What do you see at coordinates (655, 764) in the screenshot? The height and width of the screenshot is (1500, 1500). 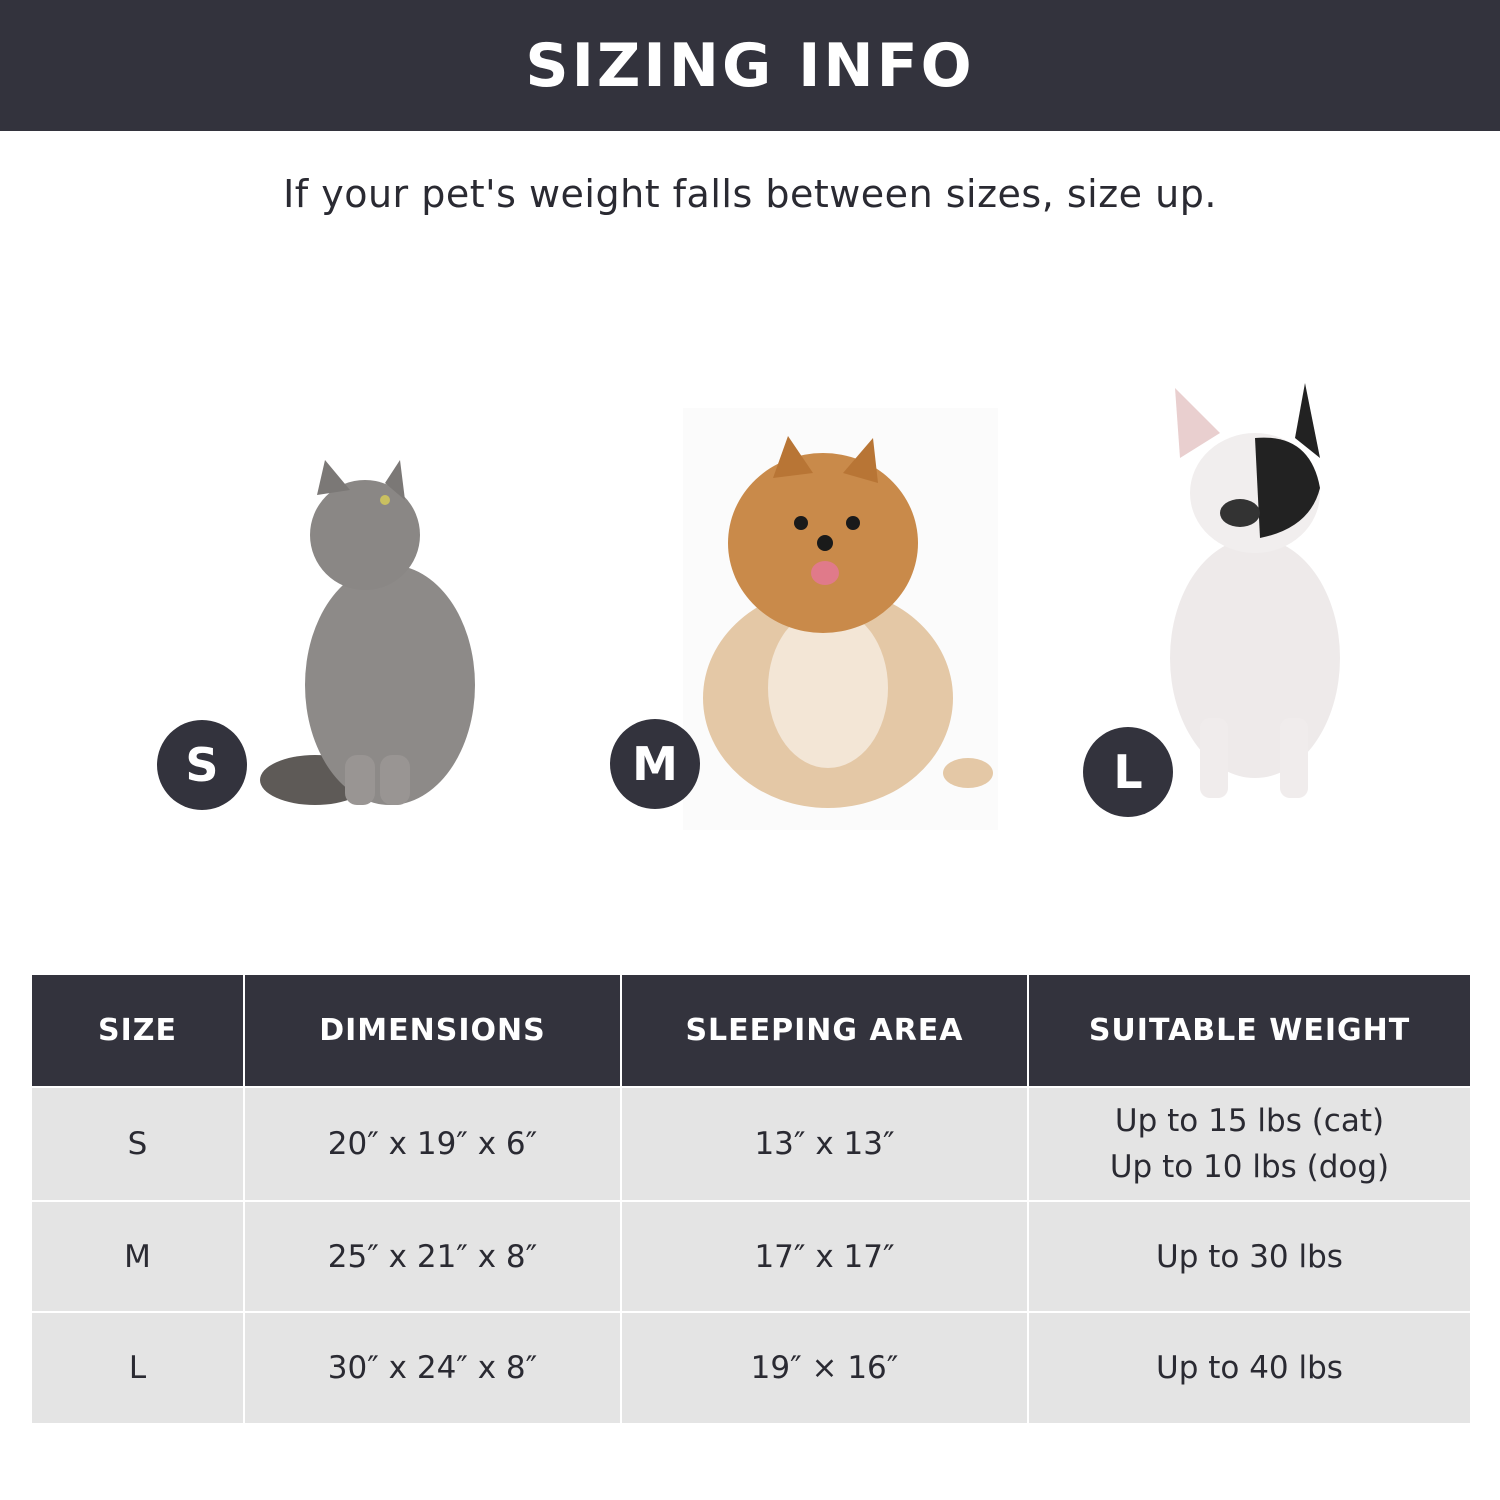 I see `size-badge-m: M` at bounding box center [655, 764].